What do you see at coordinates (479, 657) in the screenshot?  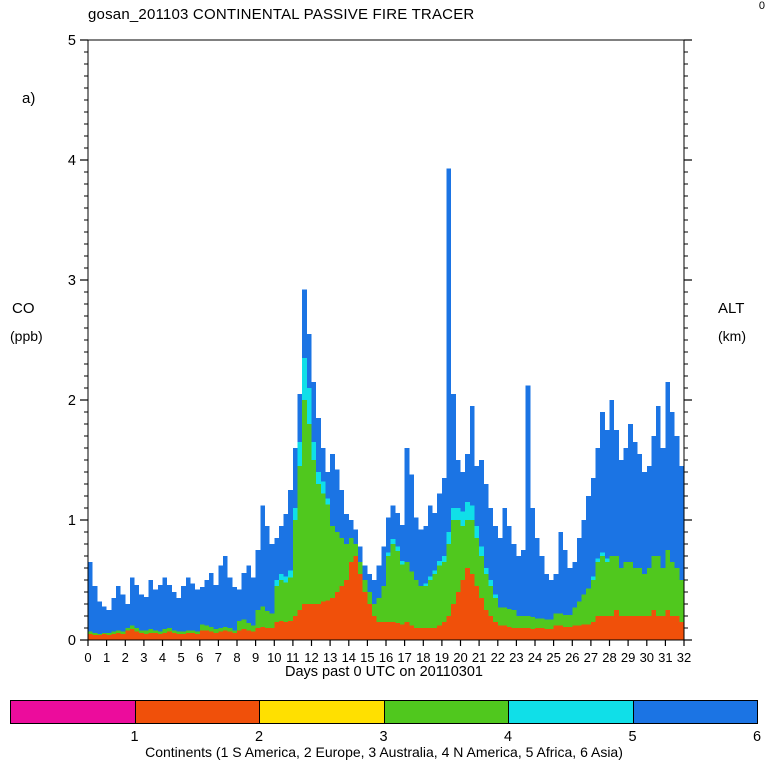 I see `svg-text: 21` at bounding box center [479, 657].